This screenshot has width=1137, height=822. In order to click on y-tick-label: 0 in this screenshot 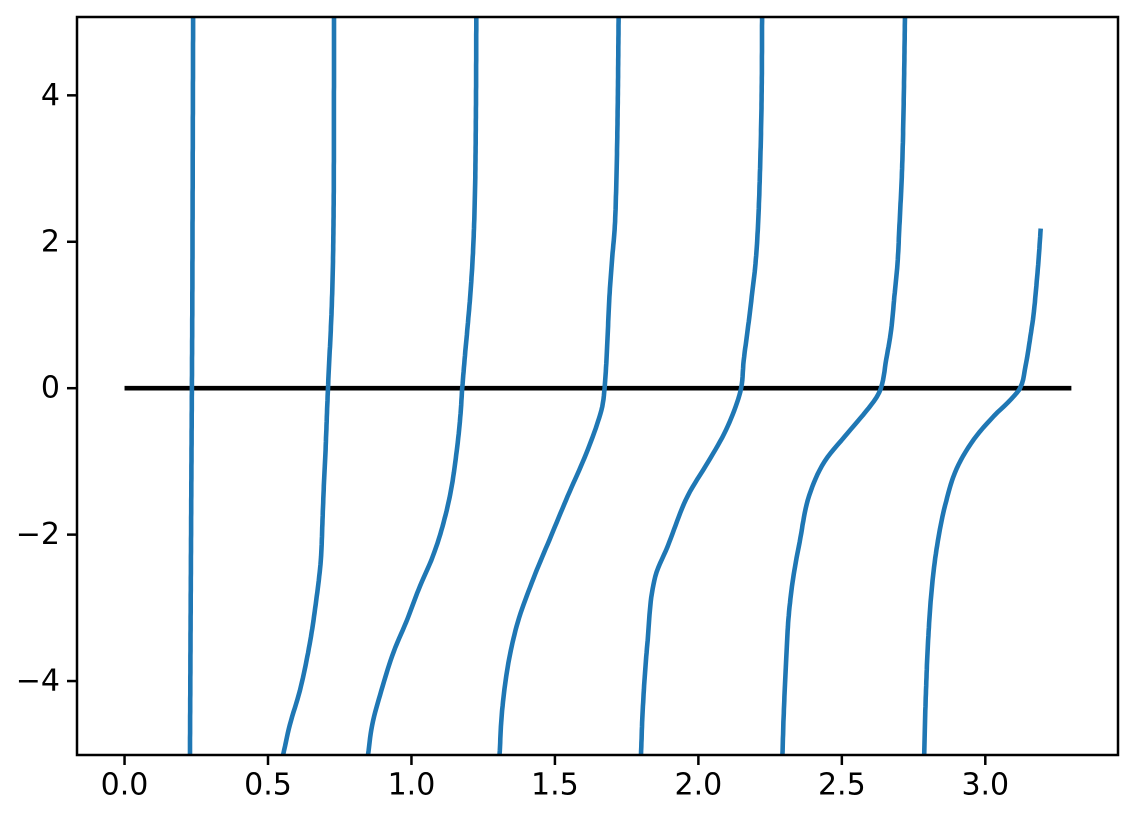, I will do `click(50, 388)`.